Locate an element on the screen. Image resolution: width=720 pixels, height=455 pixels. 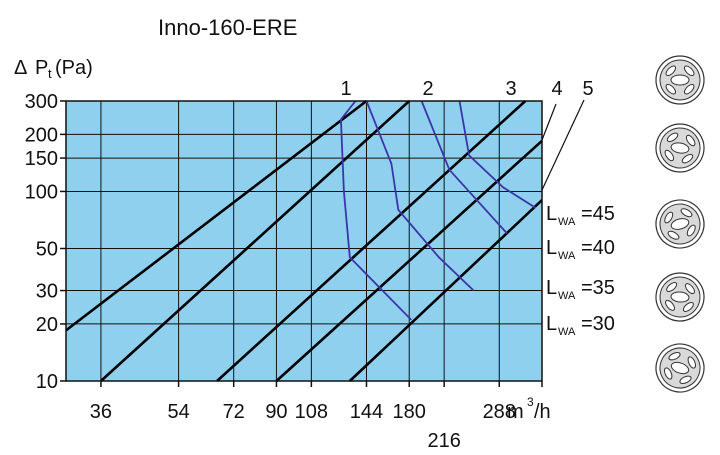
lwa-value: =30 is located at coordinates (598, 324).